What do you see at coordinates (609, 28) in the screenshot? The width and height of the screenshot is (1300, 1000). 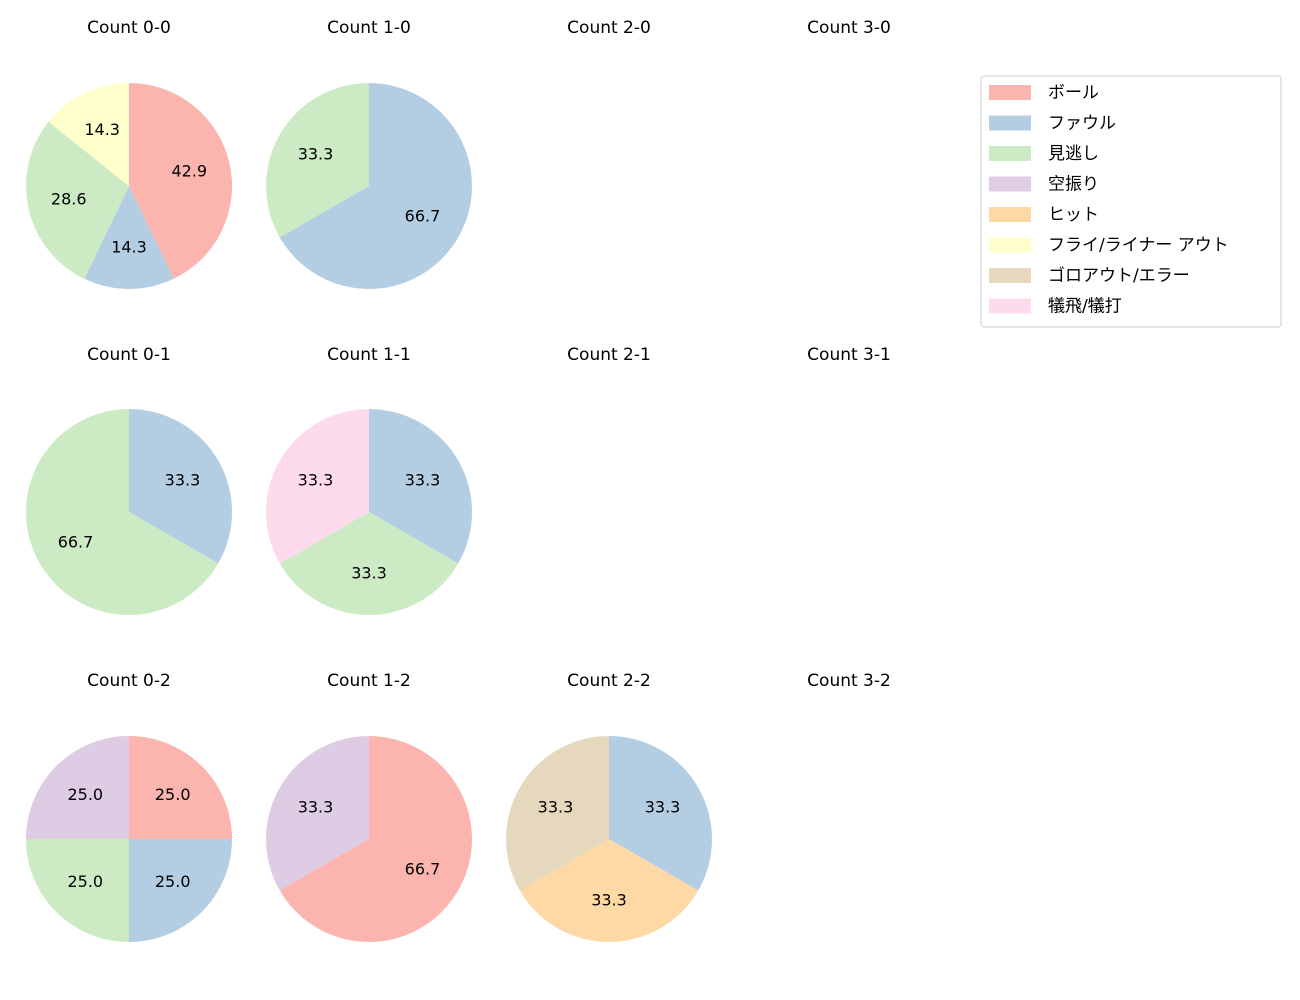 I see `chart-title: Count 2-0` at bounding box center [609, 28].